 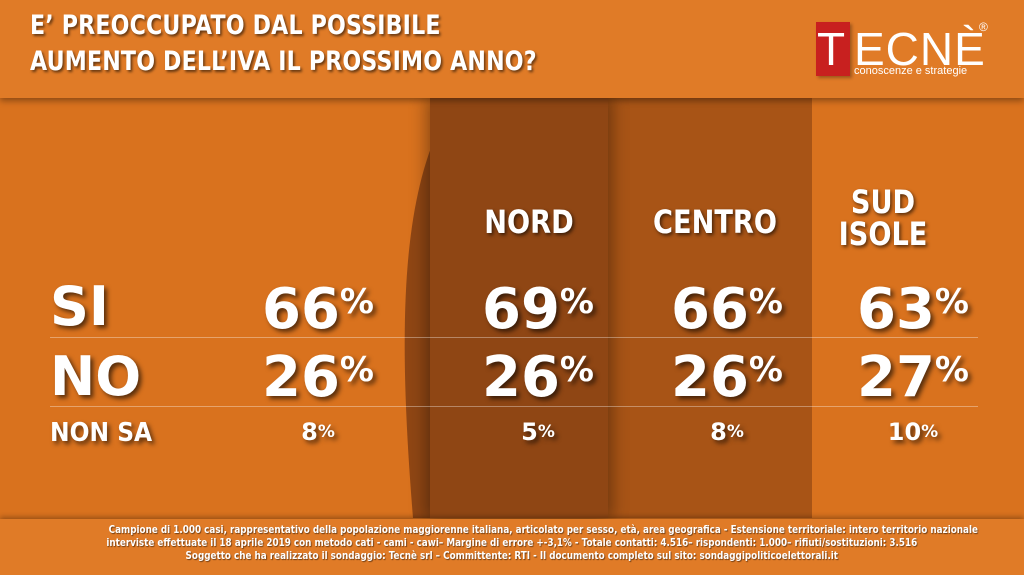 I want to click on value-number: 5, so click(x=529, y=432).